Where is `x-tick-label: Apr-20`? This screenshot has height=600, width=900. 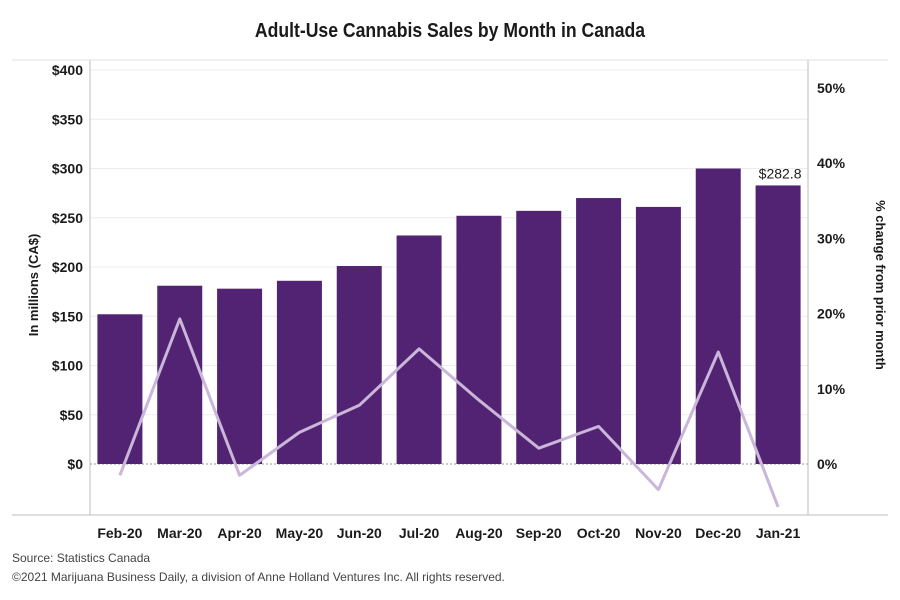 x-tick-label: Apr-20 is located at coordinates (239, 533).